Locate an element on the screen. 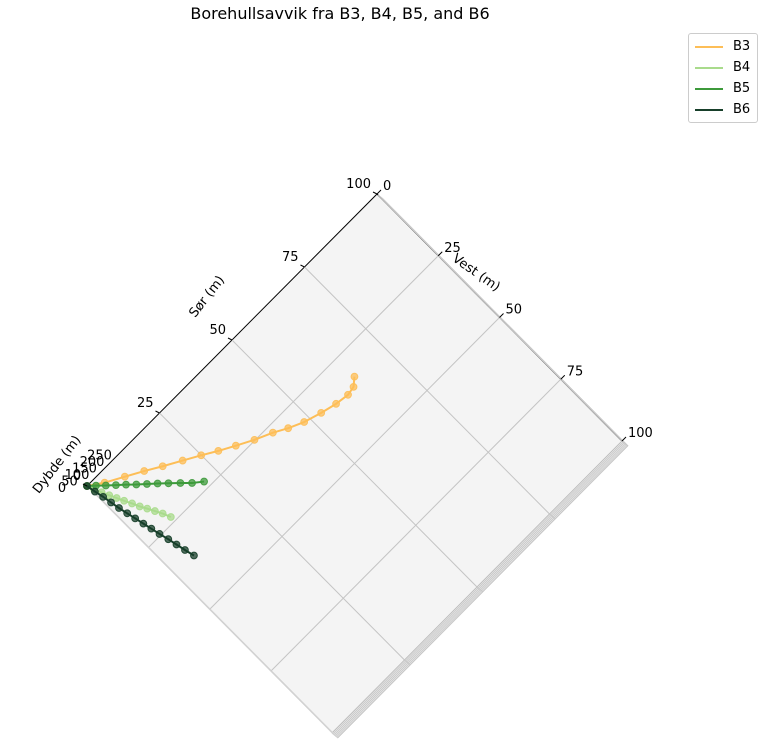 The height and width of the screenshot is (747, 773). y-tick-label: 100 is located at coordinates (358, 184).